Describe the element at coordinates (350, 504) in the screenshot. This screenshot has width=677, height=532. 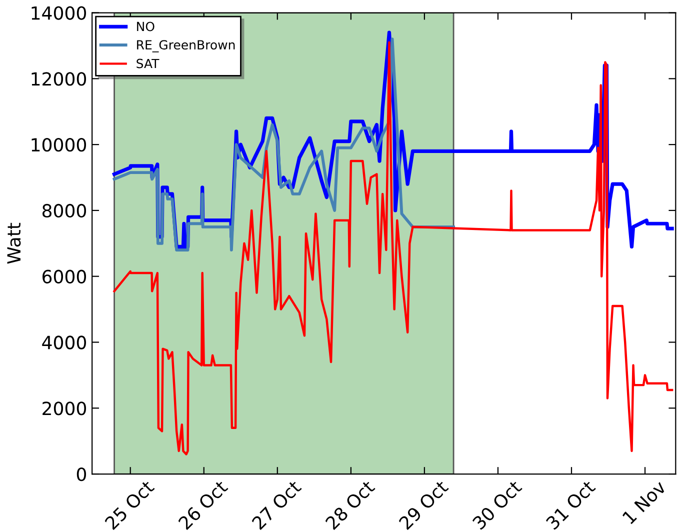
I see `x-tick-label: 28 Oct` at that location.